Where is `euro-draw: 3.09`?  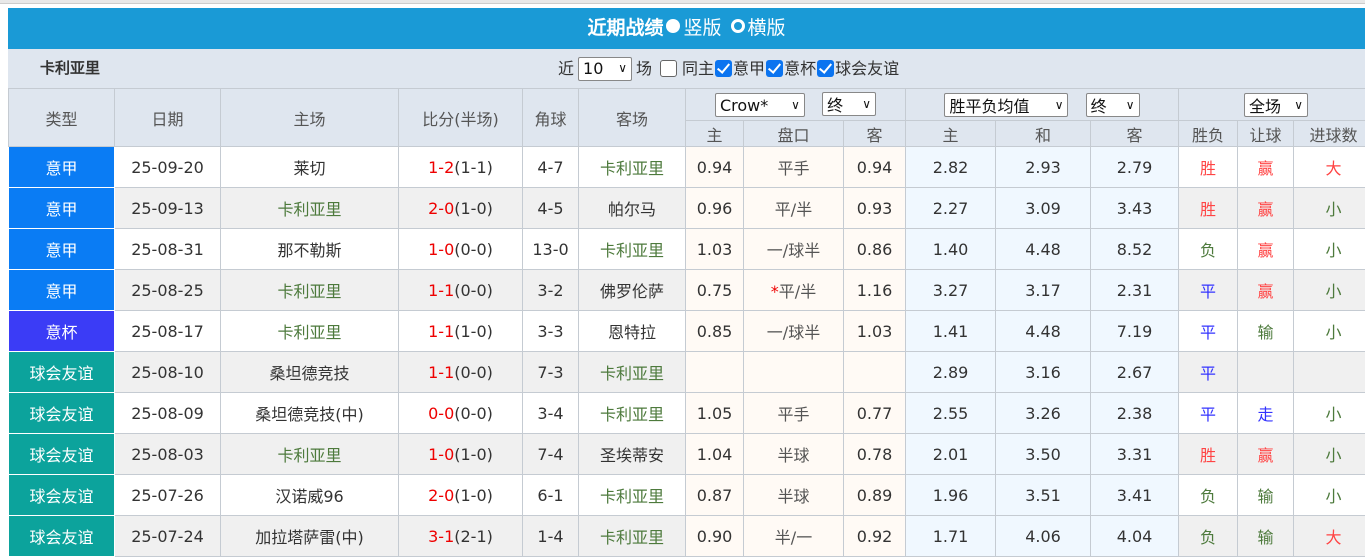 euro-draw: 3.09 is located at coordinates (1043, 208).